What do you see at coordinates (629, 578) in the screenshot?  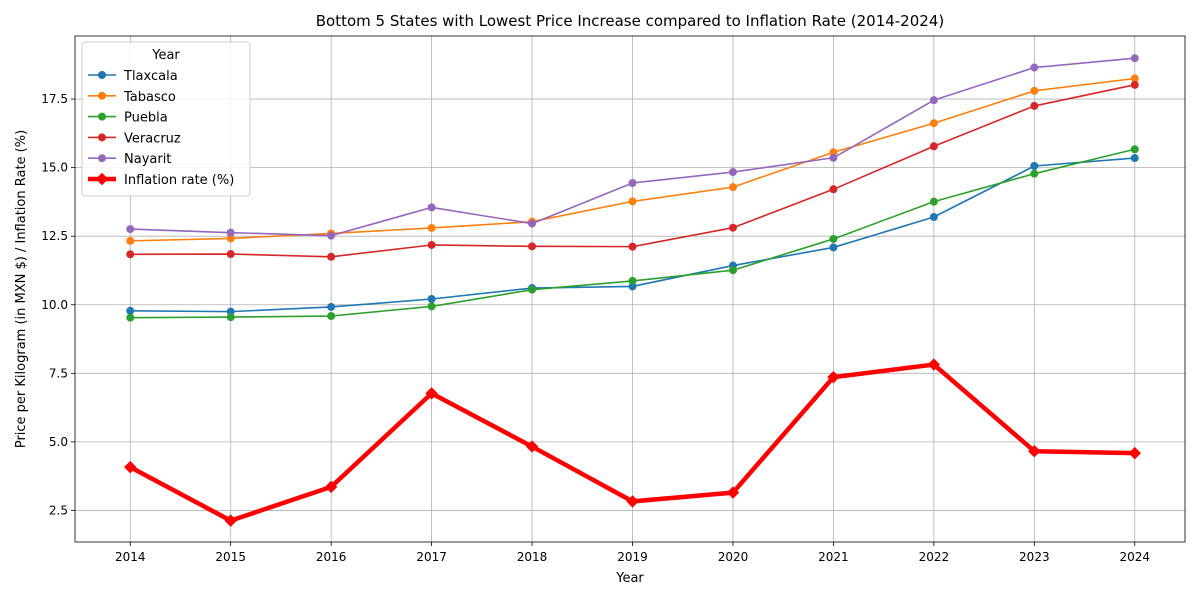 I see `x-axis-label: Year` at bounding box center [629, 578].